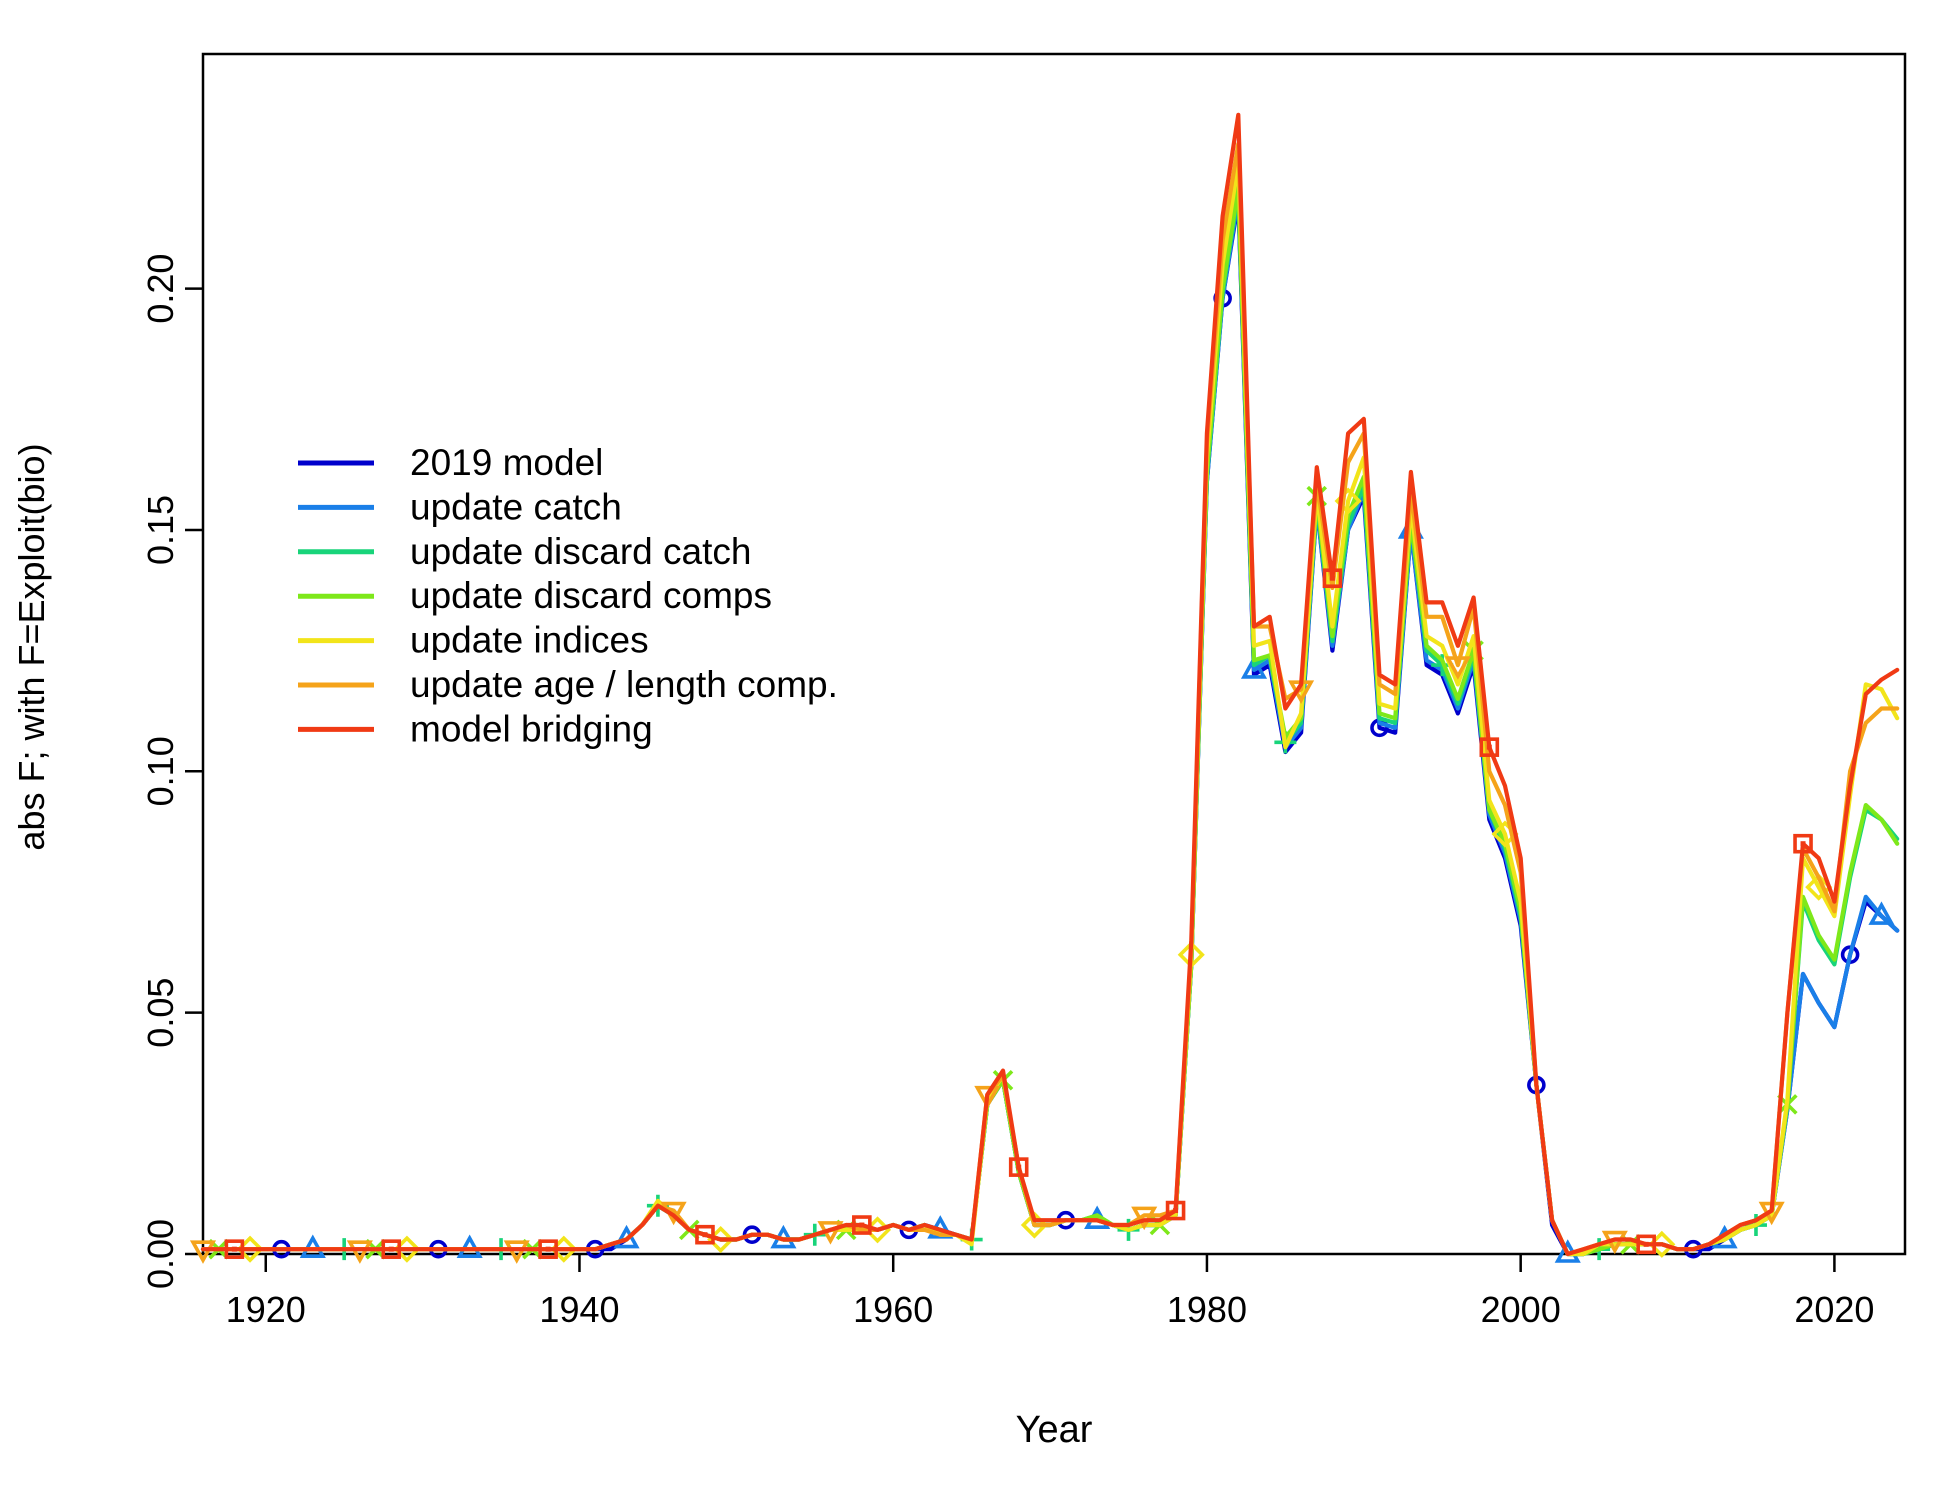 The image size is (1950, 1505). What do you see at coordinates (580, 551) in the screenshot?
I see `legend-label: update discard catch` at bounding box center [580, 551].